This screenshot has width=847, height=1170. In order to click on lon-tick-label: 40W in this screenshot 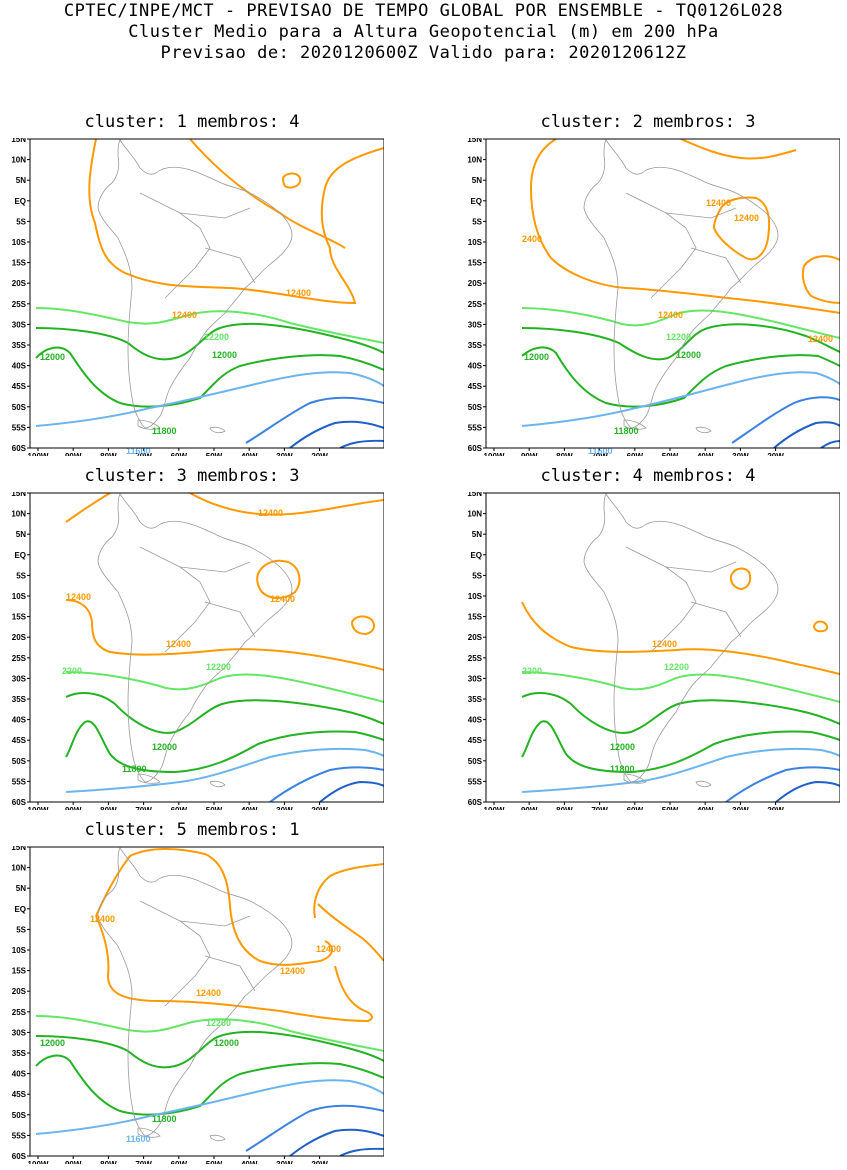, I will do `click(249, 808)`.